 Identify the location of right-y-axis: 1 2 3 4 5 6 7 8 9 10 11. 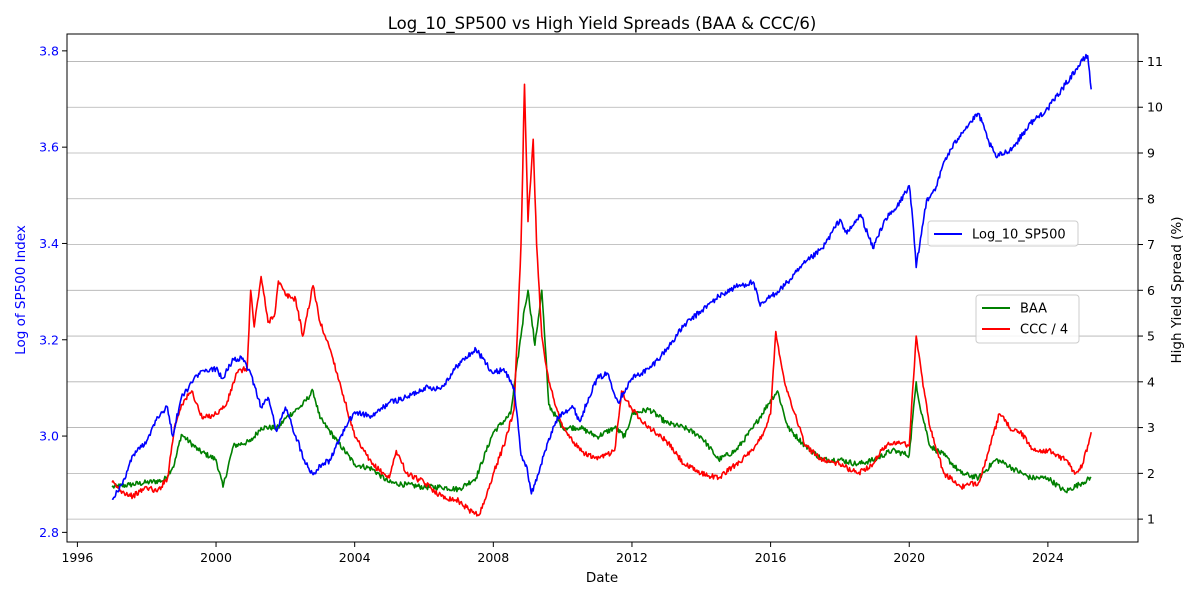
(1150, 290).